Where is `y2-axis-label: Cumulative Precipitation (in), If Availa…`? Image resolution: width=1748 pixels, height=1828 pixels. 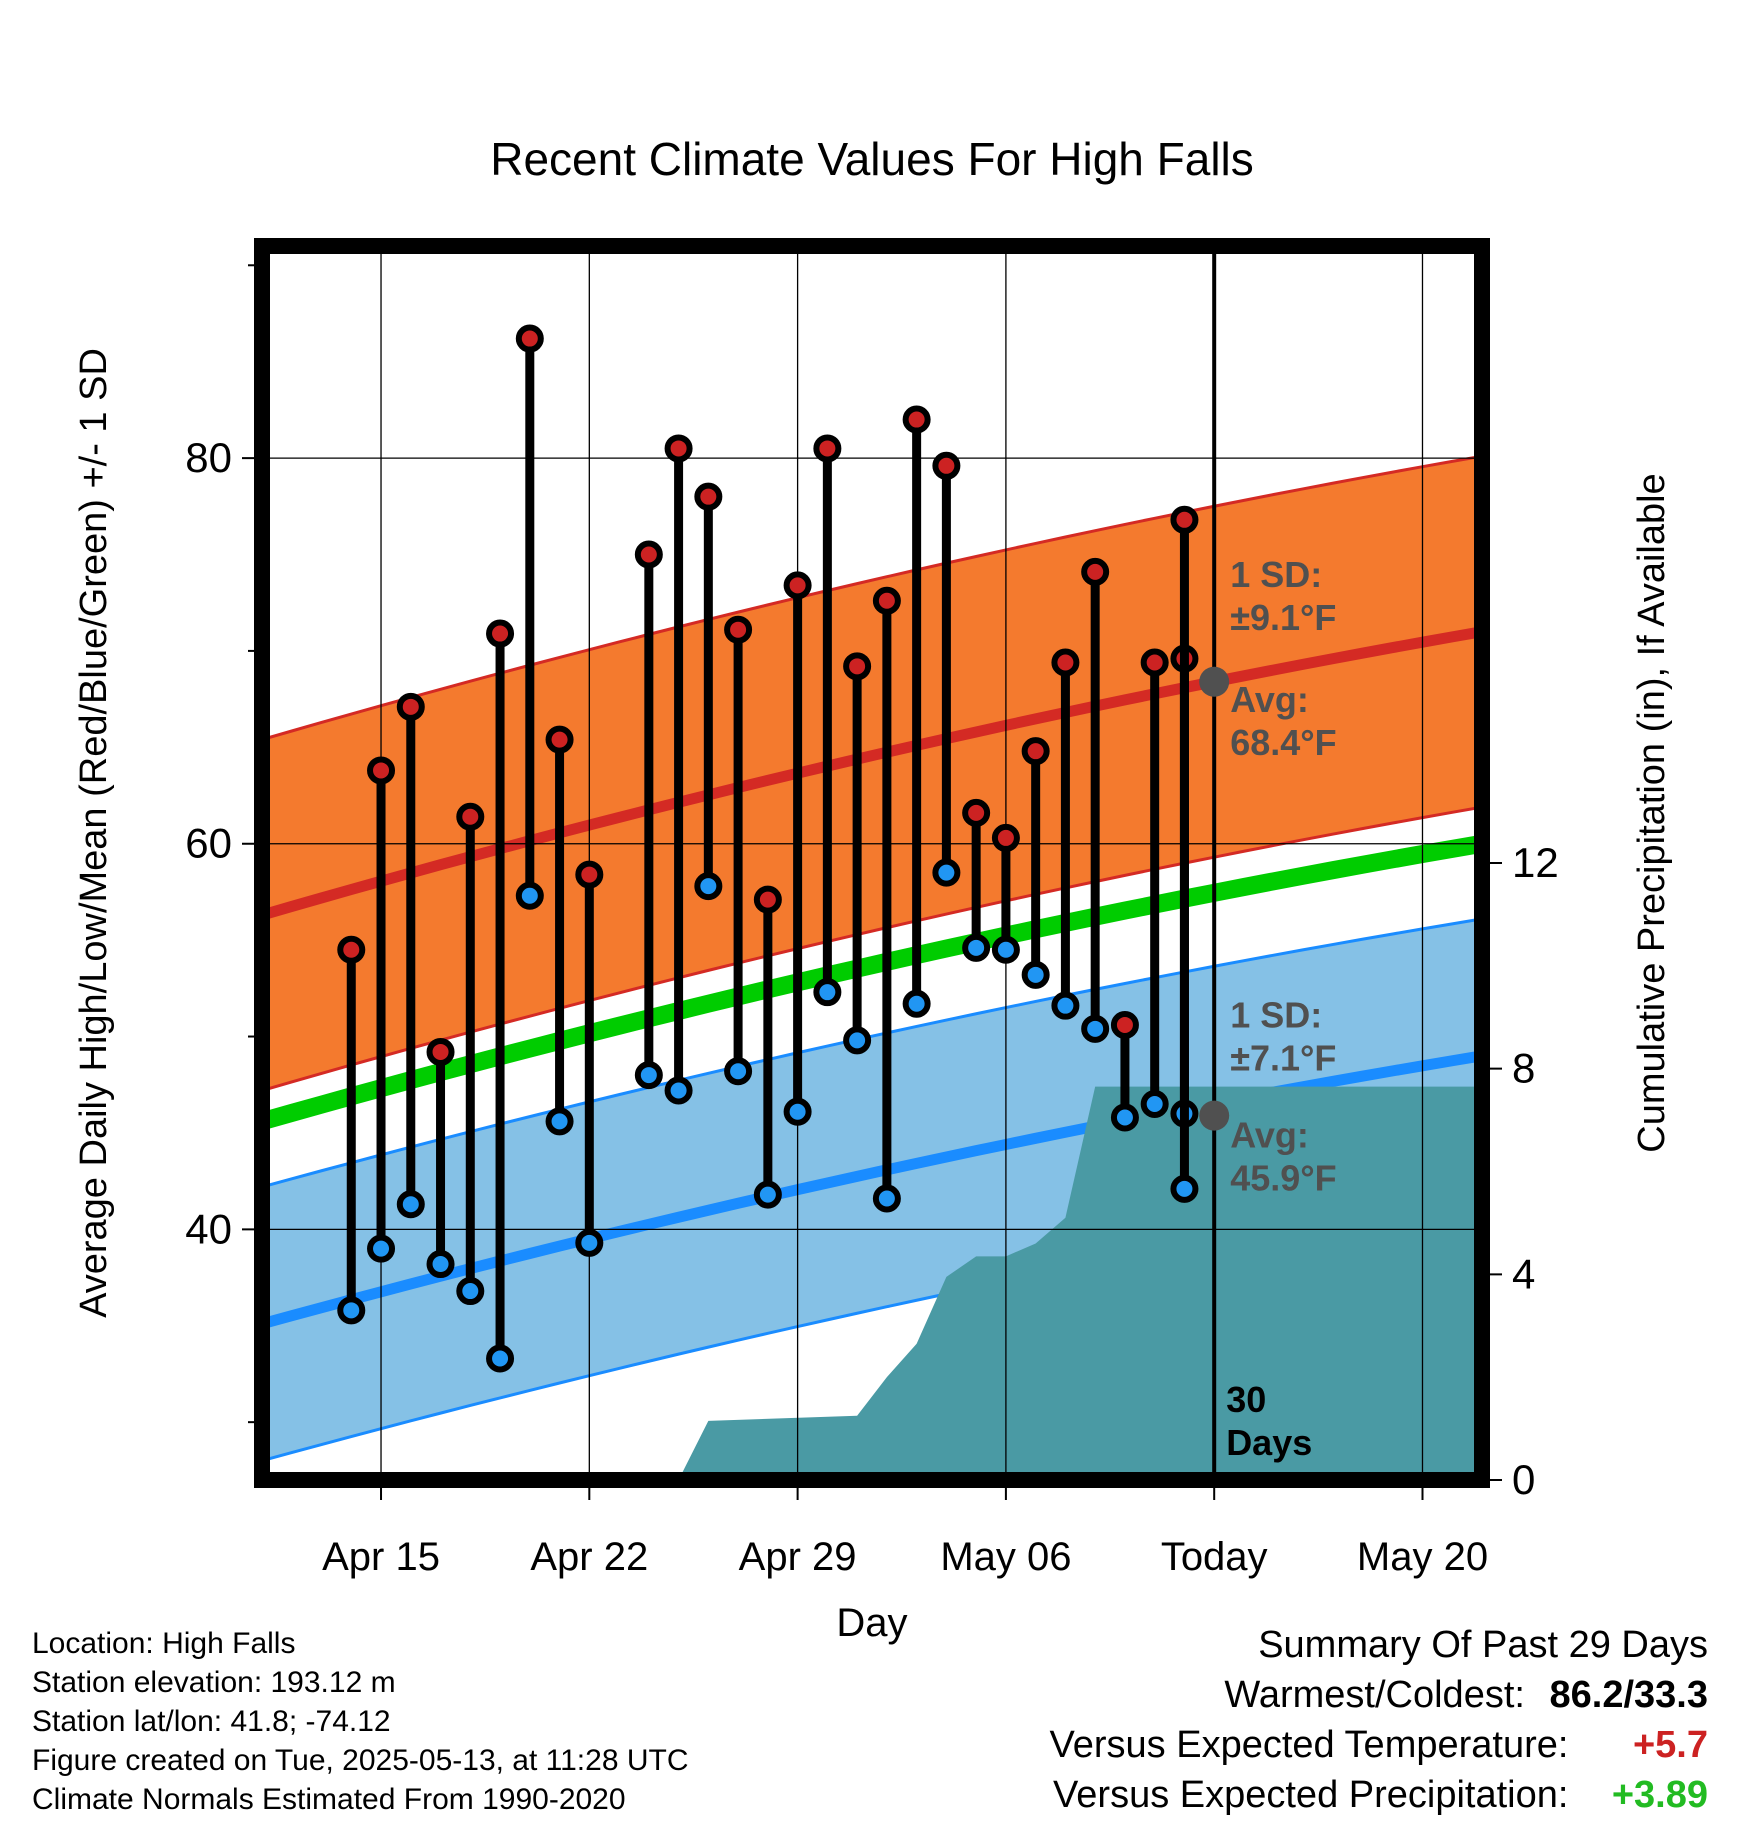 y2-axis-label: Cumulative Precipitation (in), If Availa… is located at coordinates (1652, 812).